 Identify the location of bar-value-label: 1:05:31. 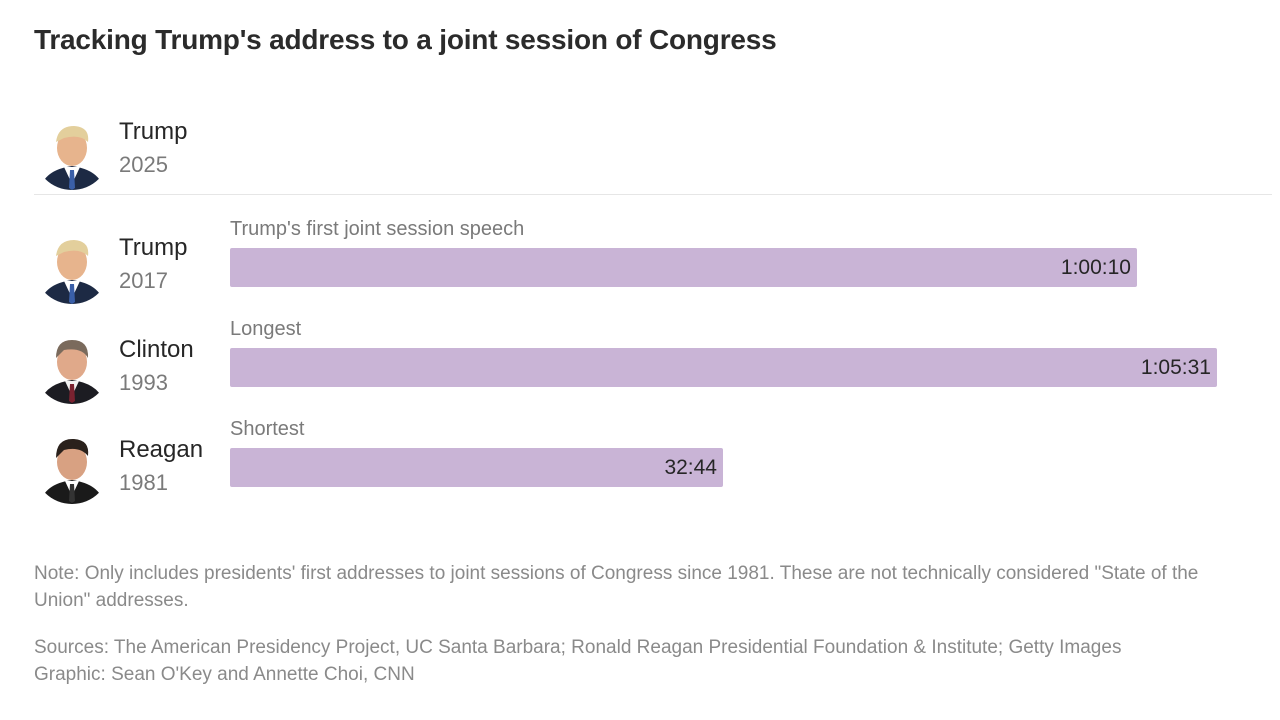
(1175, 367).